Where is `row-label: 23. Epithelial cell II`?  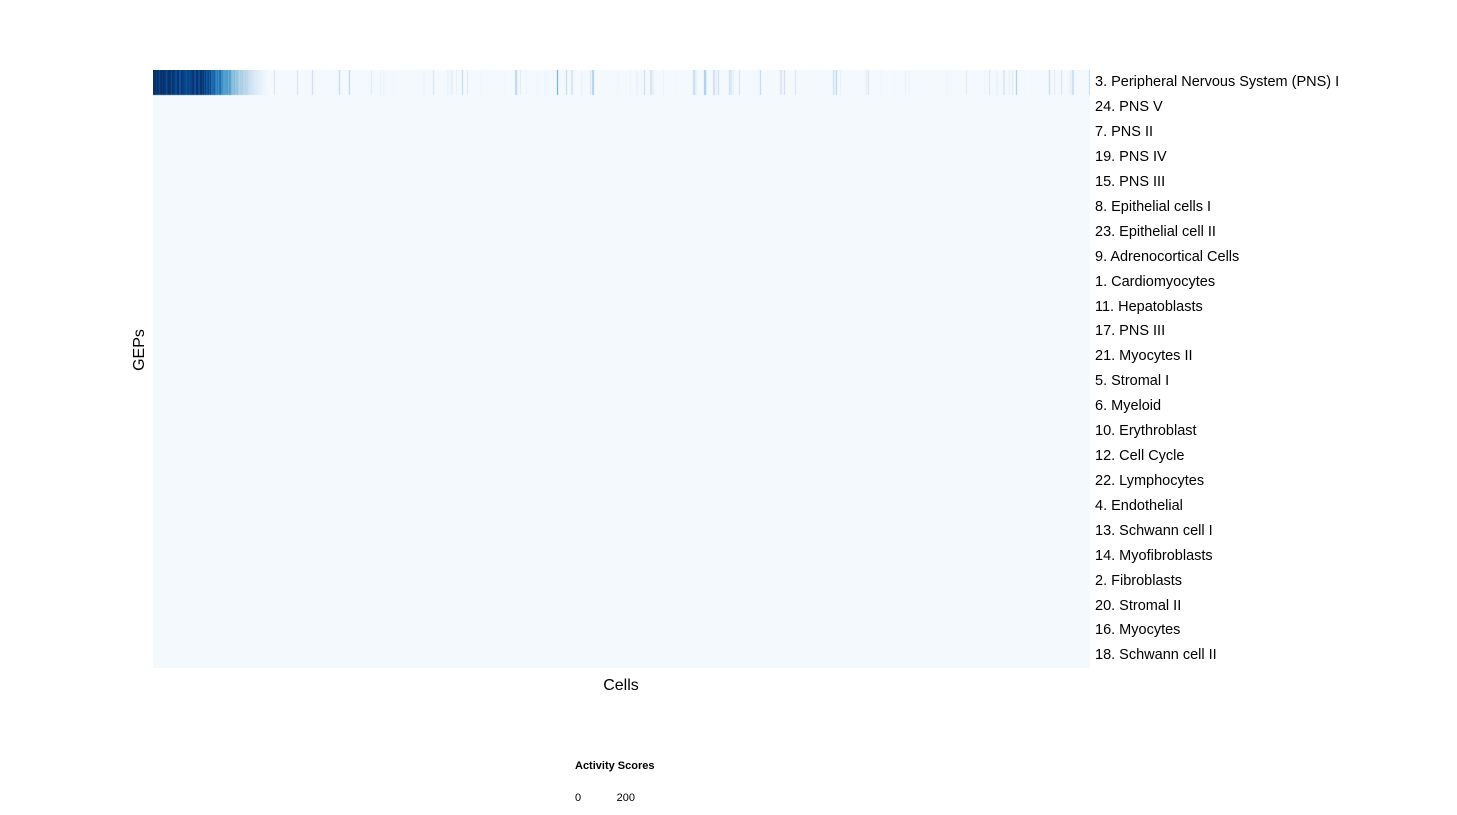
row-label: 23. Epithelial cell II is located at coordinates (1155, 231).